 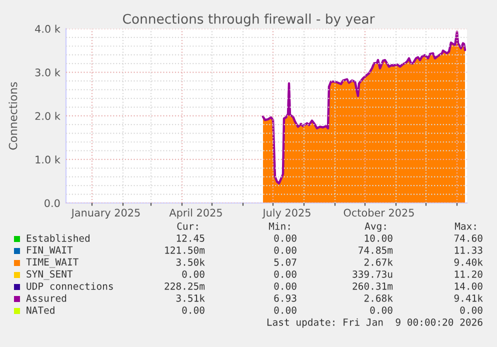 I want to click on text: 121.50m, so click(x=185, y=250).